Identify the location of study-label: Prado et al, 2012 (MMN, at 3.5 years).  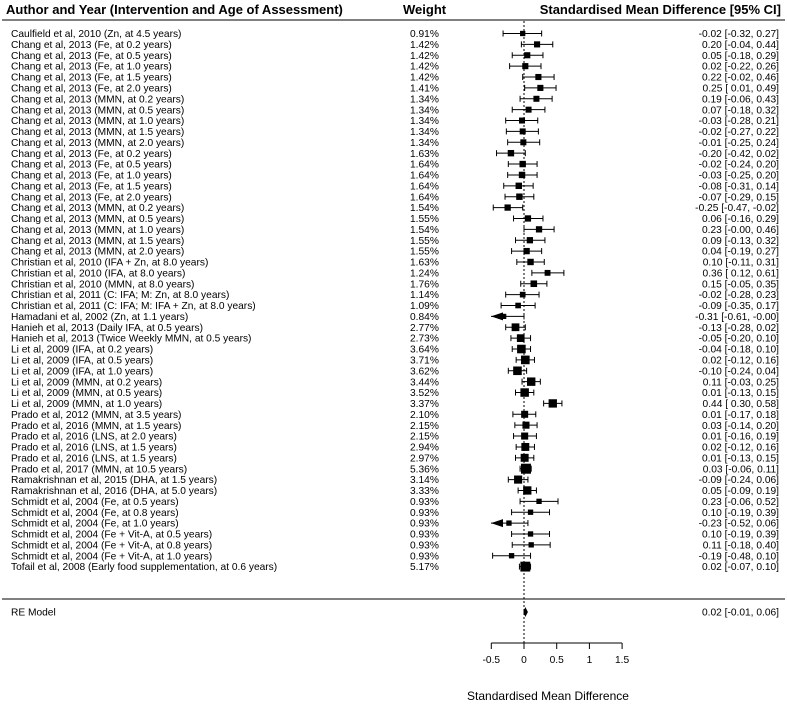
(96, 415).